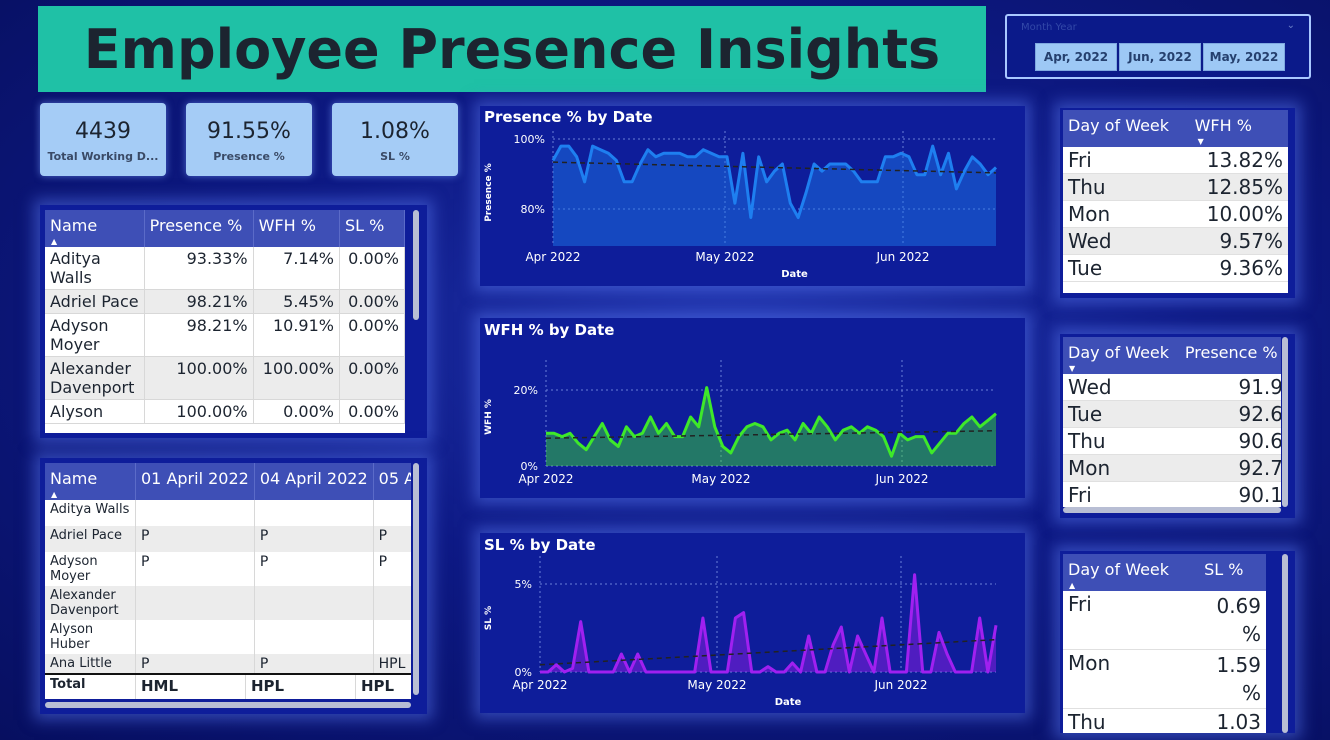 The height and width of the screenshot is (740, 1330). What do you see at coordinates (314, 481) in the screenshot?
I see `column-header-date: 04 April 2022` at bounding box center [314, 481].